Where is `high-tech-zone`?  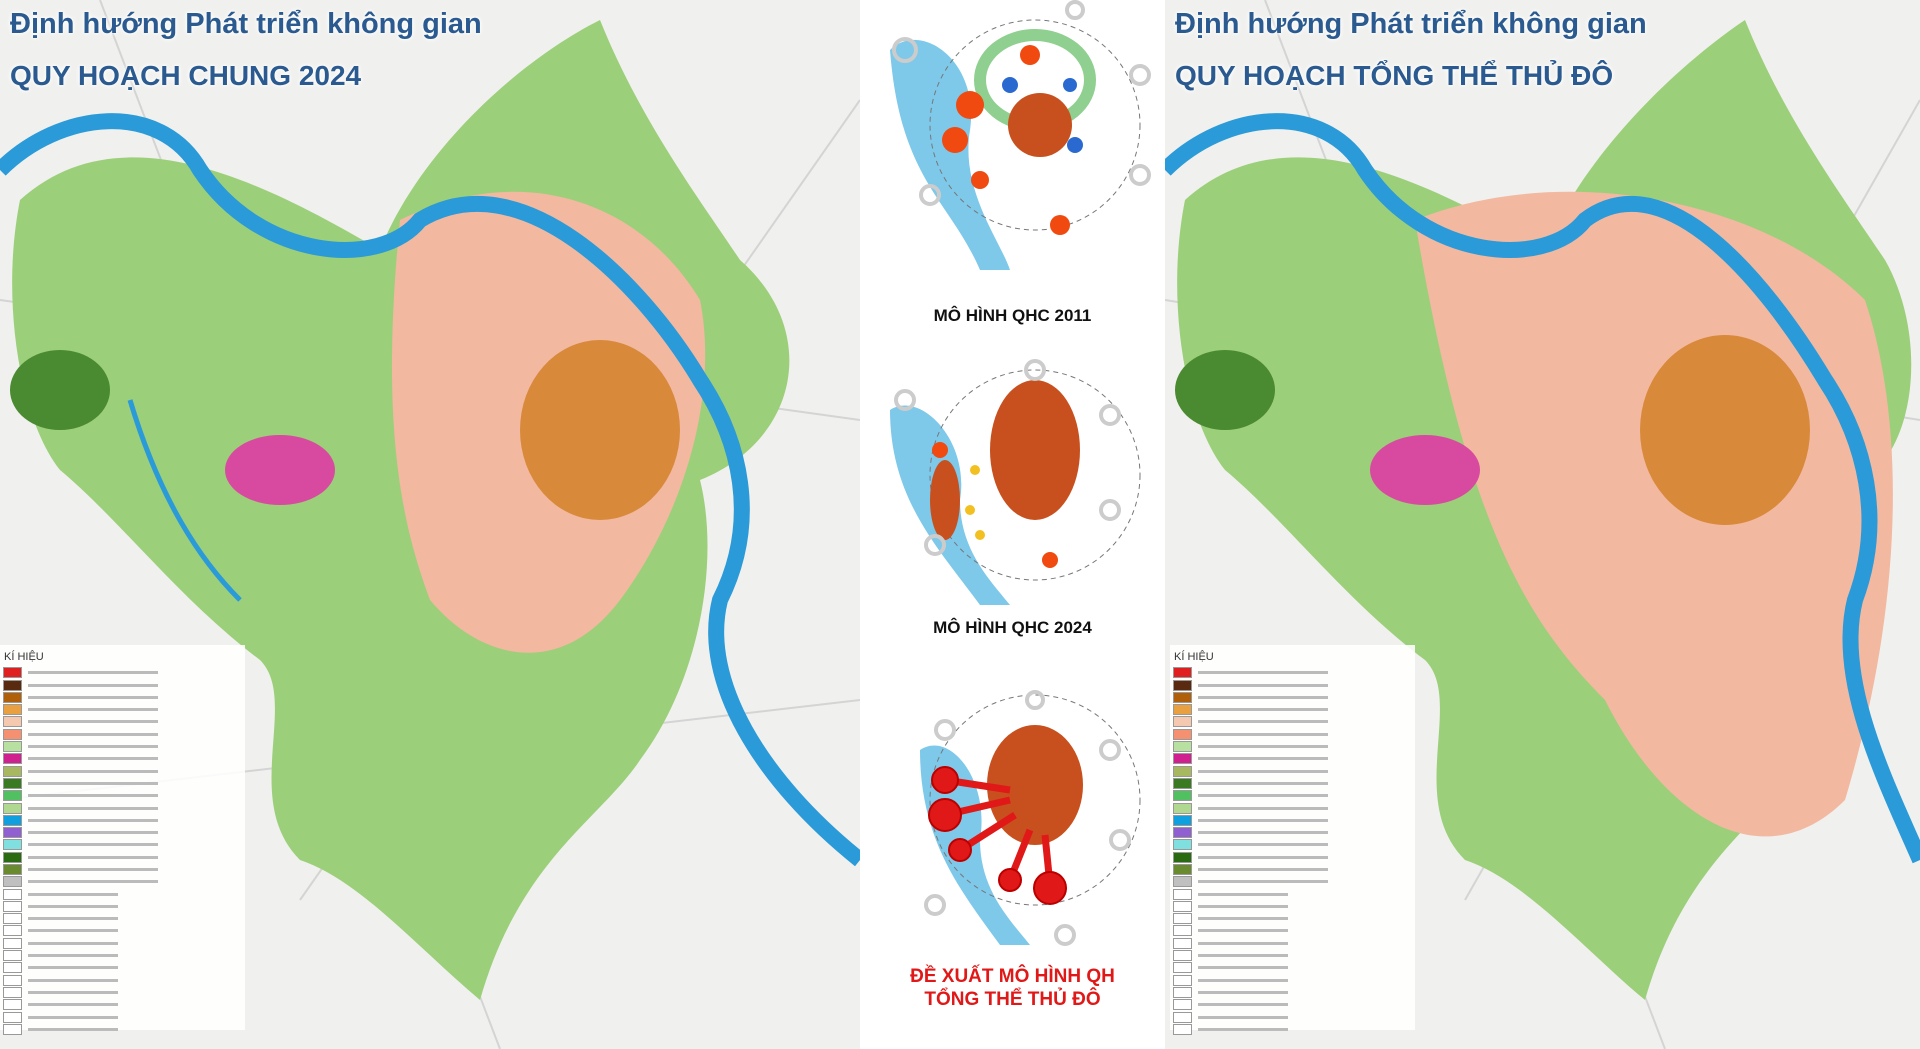 high-tech-zone is located at coordinates (1425, 470).